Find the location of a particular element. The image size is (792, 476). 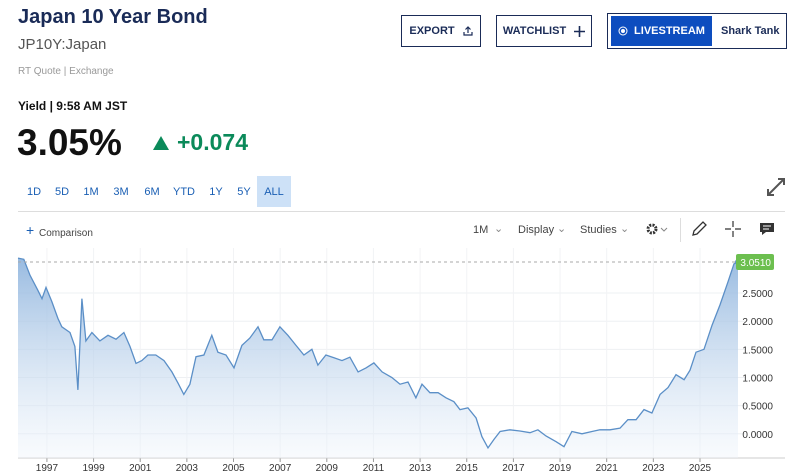

range-button: 5Y is located at coordinates (244, 191).